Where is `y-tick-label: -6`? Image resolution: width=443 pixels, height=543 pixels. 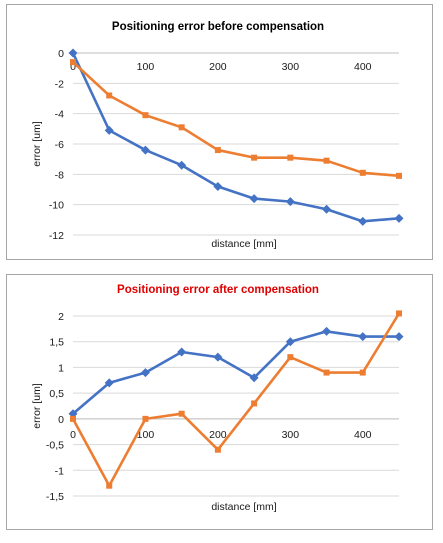 y-tick-label: -6 is located at coordinates (59, 145).